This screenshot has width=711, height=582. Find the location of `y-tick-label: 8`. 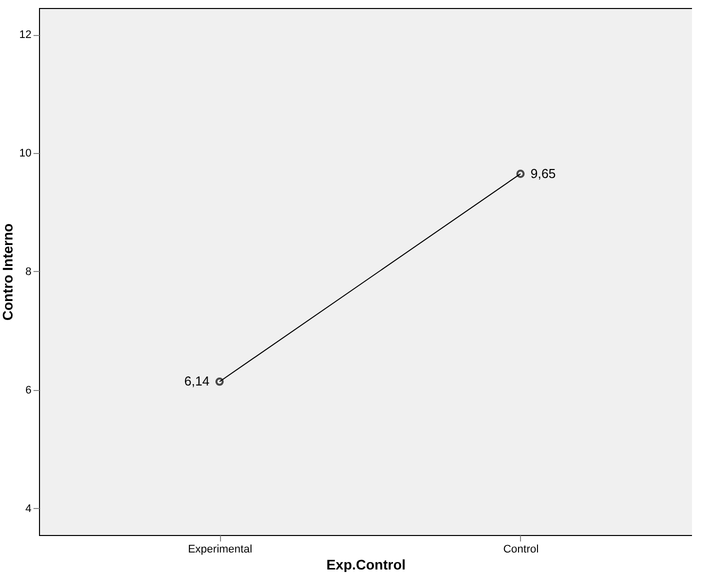

y-tick-label: 8 is located at coordinates (28, 272).